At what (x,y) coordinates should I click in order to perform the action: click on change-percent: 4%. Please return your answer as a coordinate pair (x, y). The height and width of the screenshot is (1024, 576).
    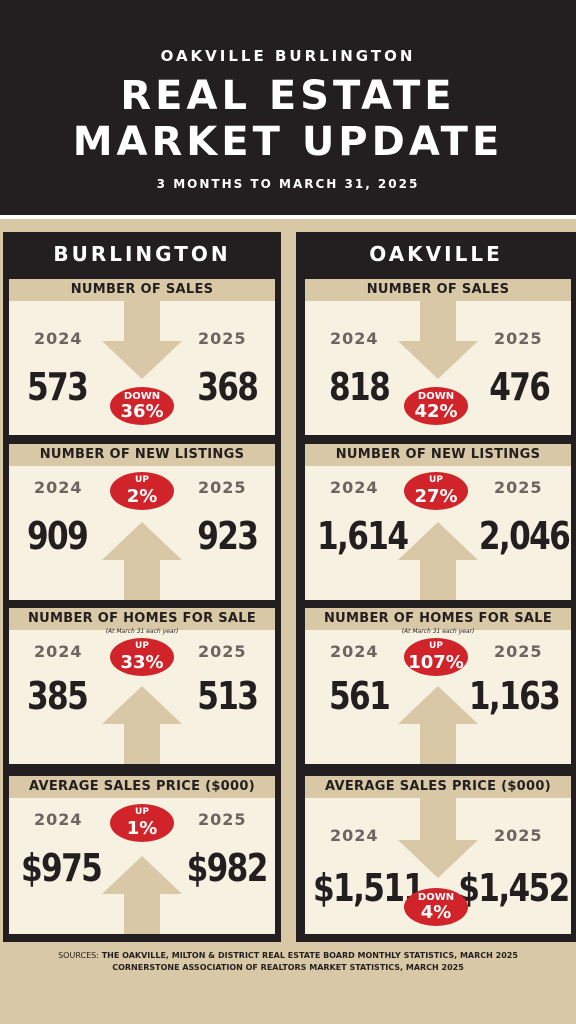
    Looking at the image, I should click on (436, 912).